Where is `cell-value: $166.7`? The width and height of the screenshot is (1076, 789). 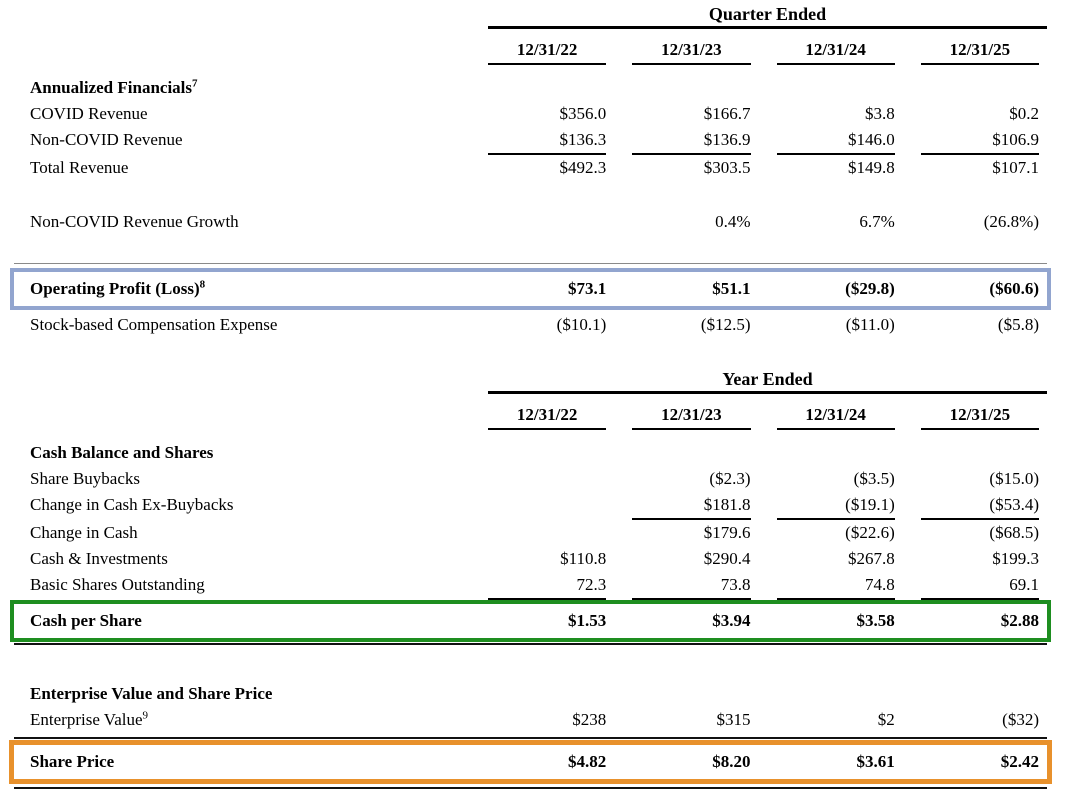
cell-value: $166.7 is located at coordinates (727, 113).